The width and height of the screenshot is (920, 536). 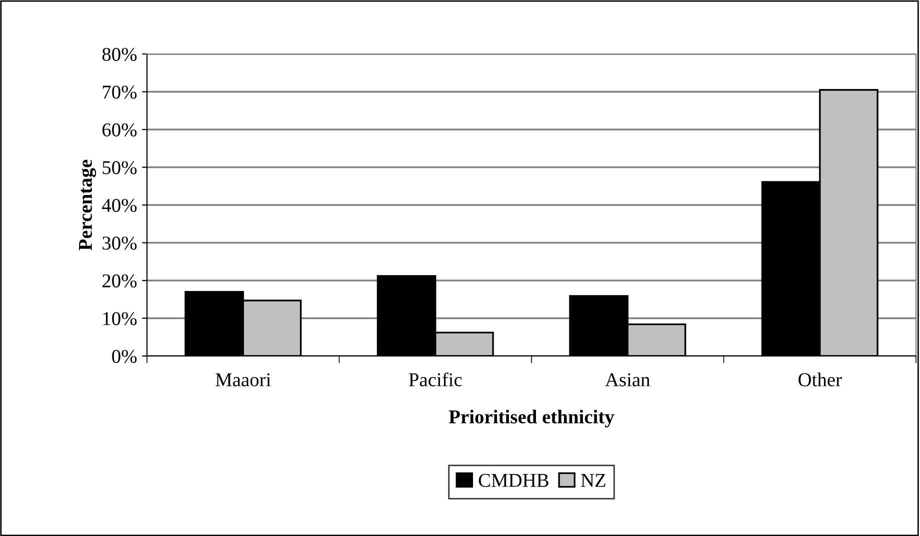 I want to click on y-tick-label: 10%, so click(x=120, y=319).